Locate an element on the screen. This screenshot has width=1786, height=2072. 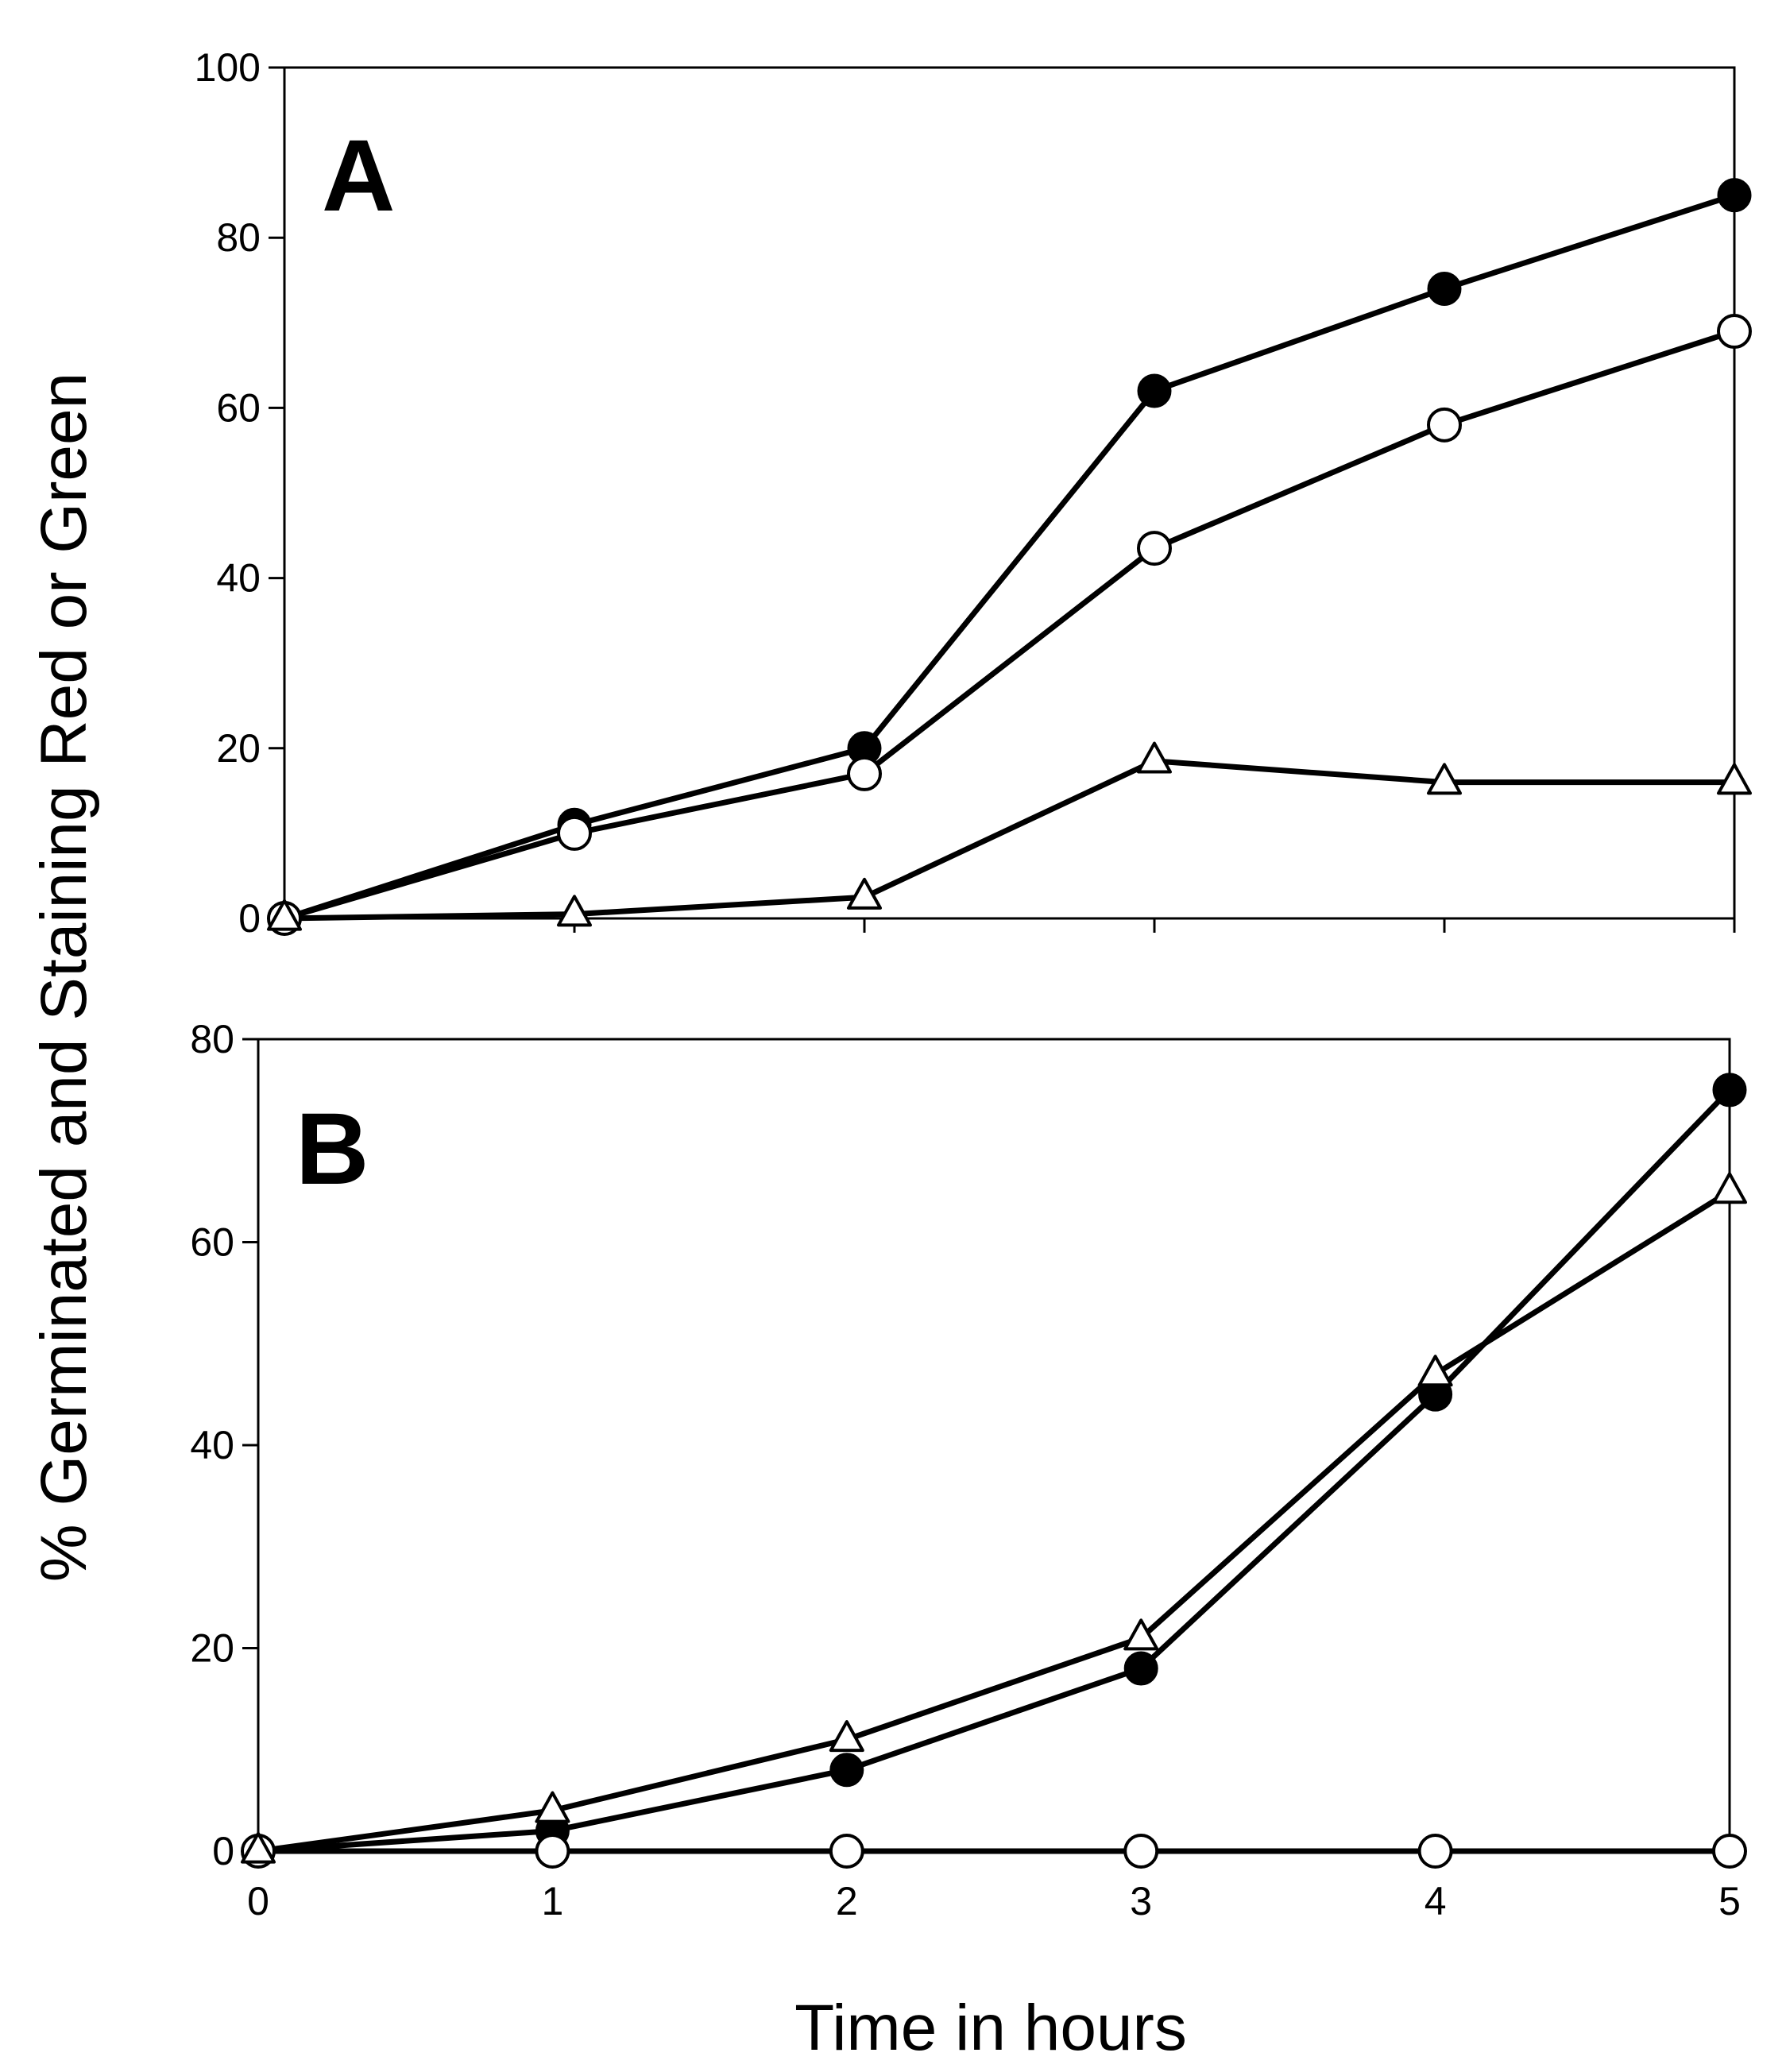
panel-a-y-tick-label: 80 is located at coordinates (238, 237).